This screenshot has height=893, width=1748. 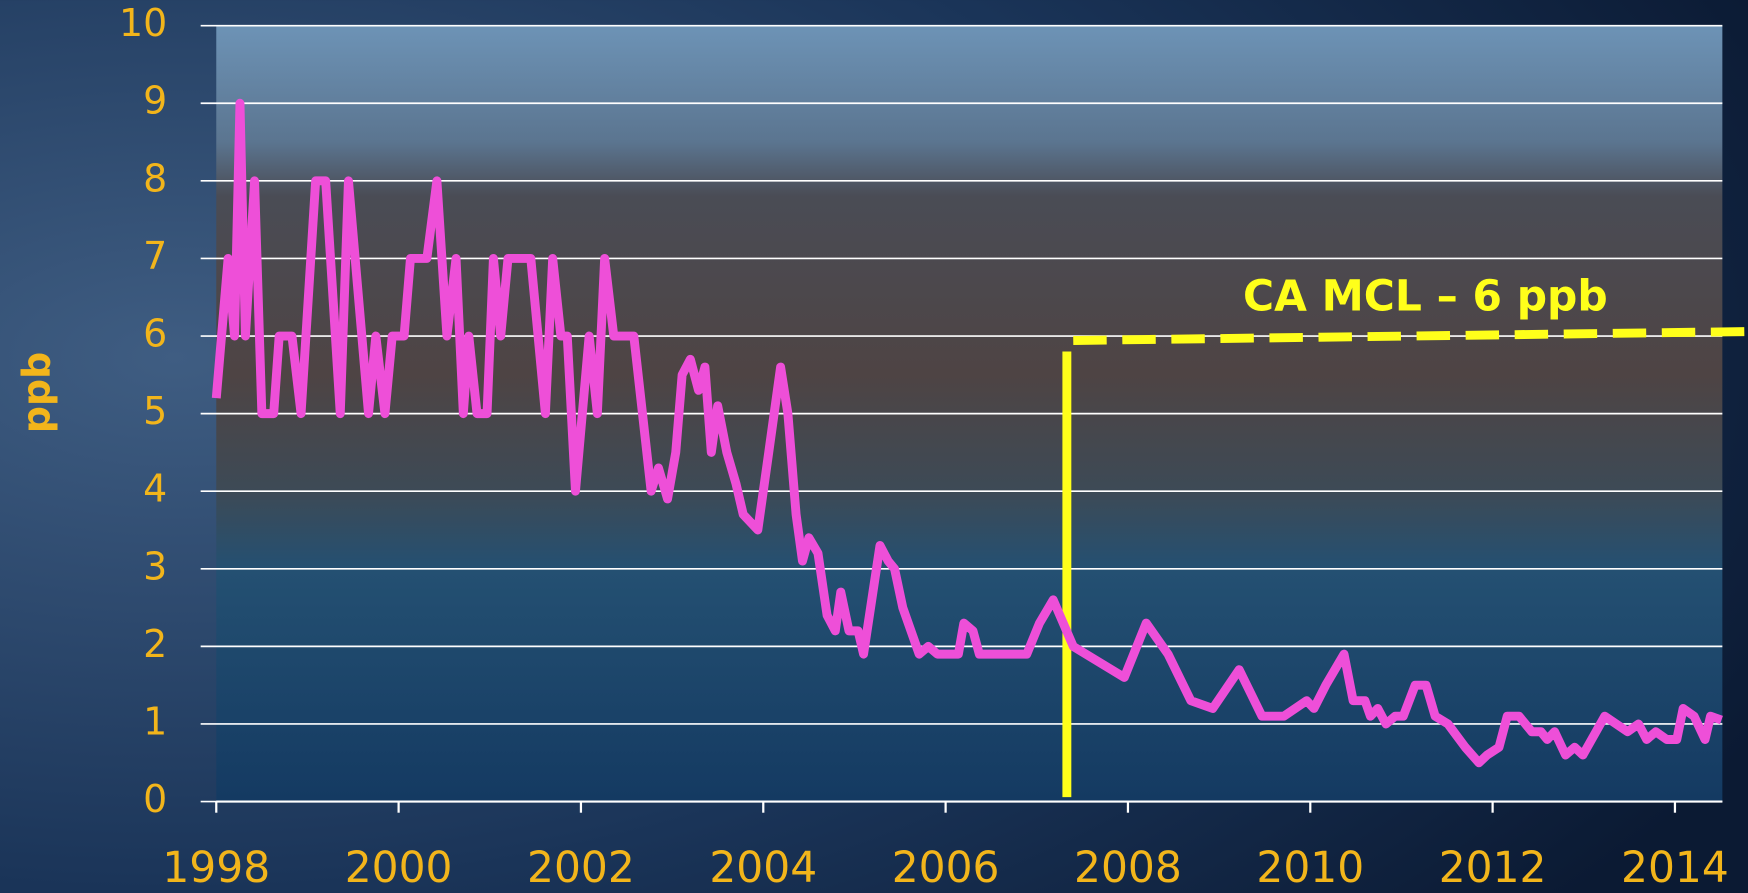 What do you see at coordinates (155, 411) in the screenshot?
I see `y-tick-label: 5` at bounding box center [155, 411].